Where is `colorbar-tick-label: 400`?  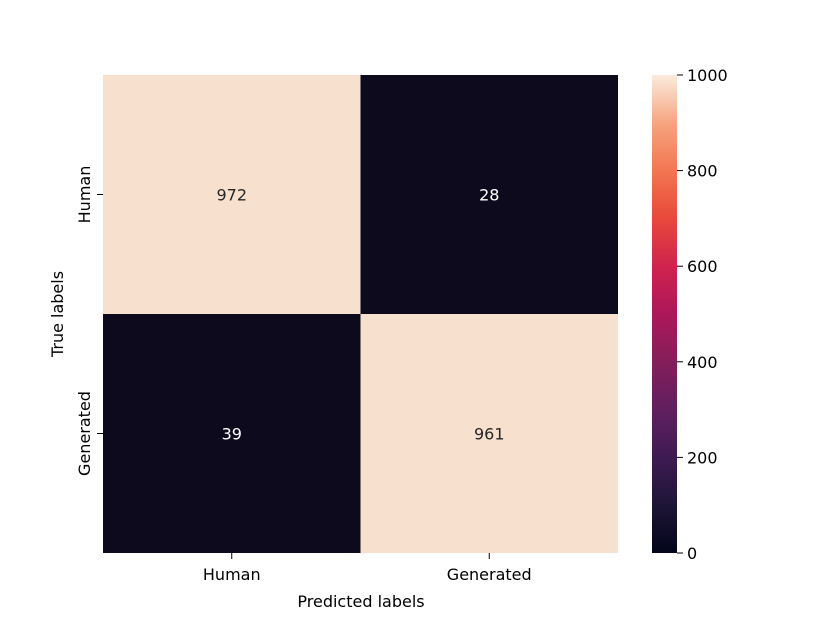 colorbar-tick-label: 400 is located at coordinates (702, 362).